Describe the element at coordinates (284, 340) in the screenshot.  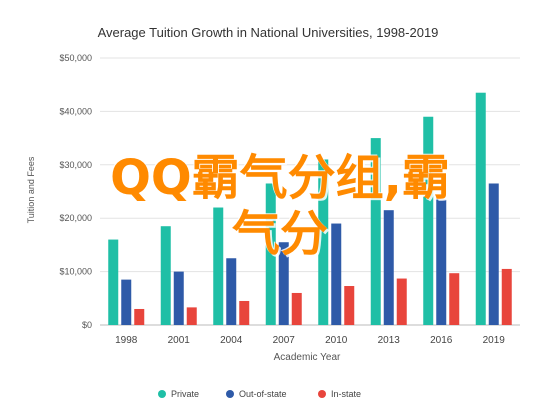
I see `x-tick-label: 2007` at that location.